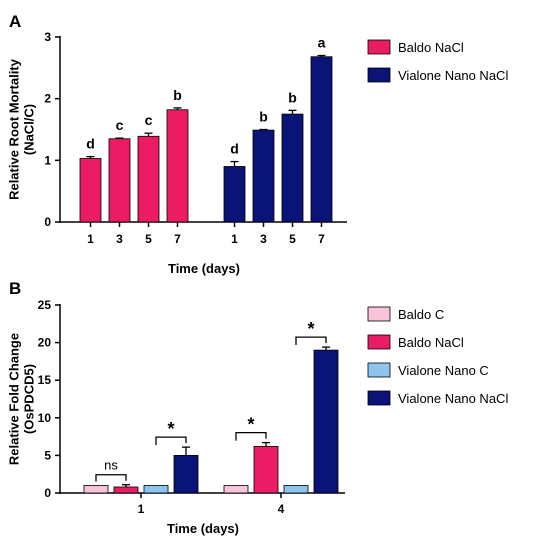 The width and height of the screenshot is (537, 550). Describe the element at coordinates (45, 343) in the screenshot. I see `panel-b-y-tick-label: 20` at that location.